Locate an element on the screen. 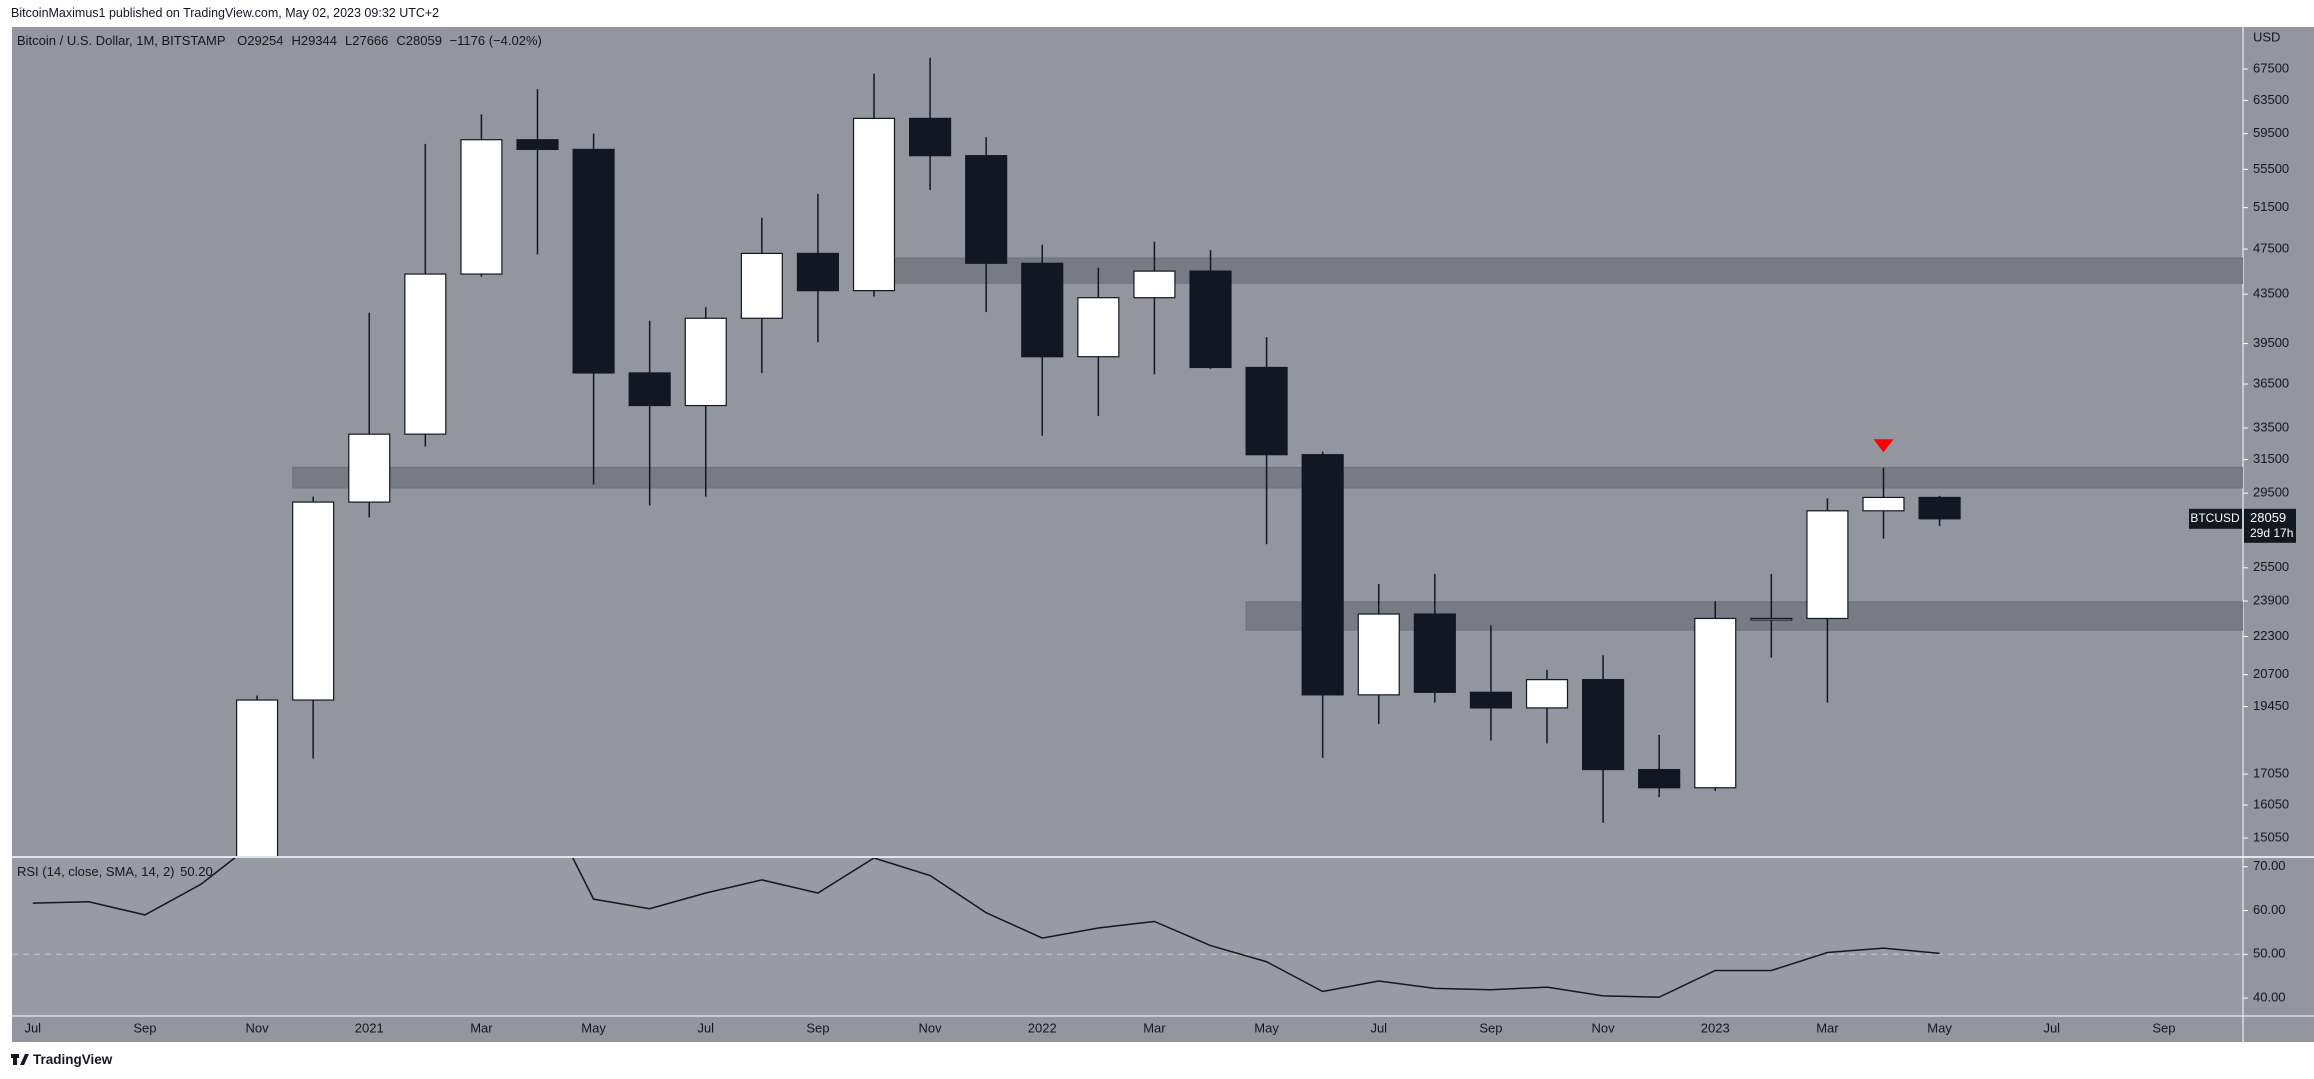 This screenshot has width=2314, height=1079. x-tick-label: 2023 is located at coordinates (1715, 1027).